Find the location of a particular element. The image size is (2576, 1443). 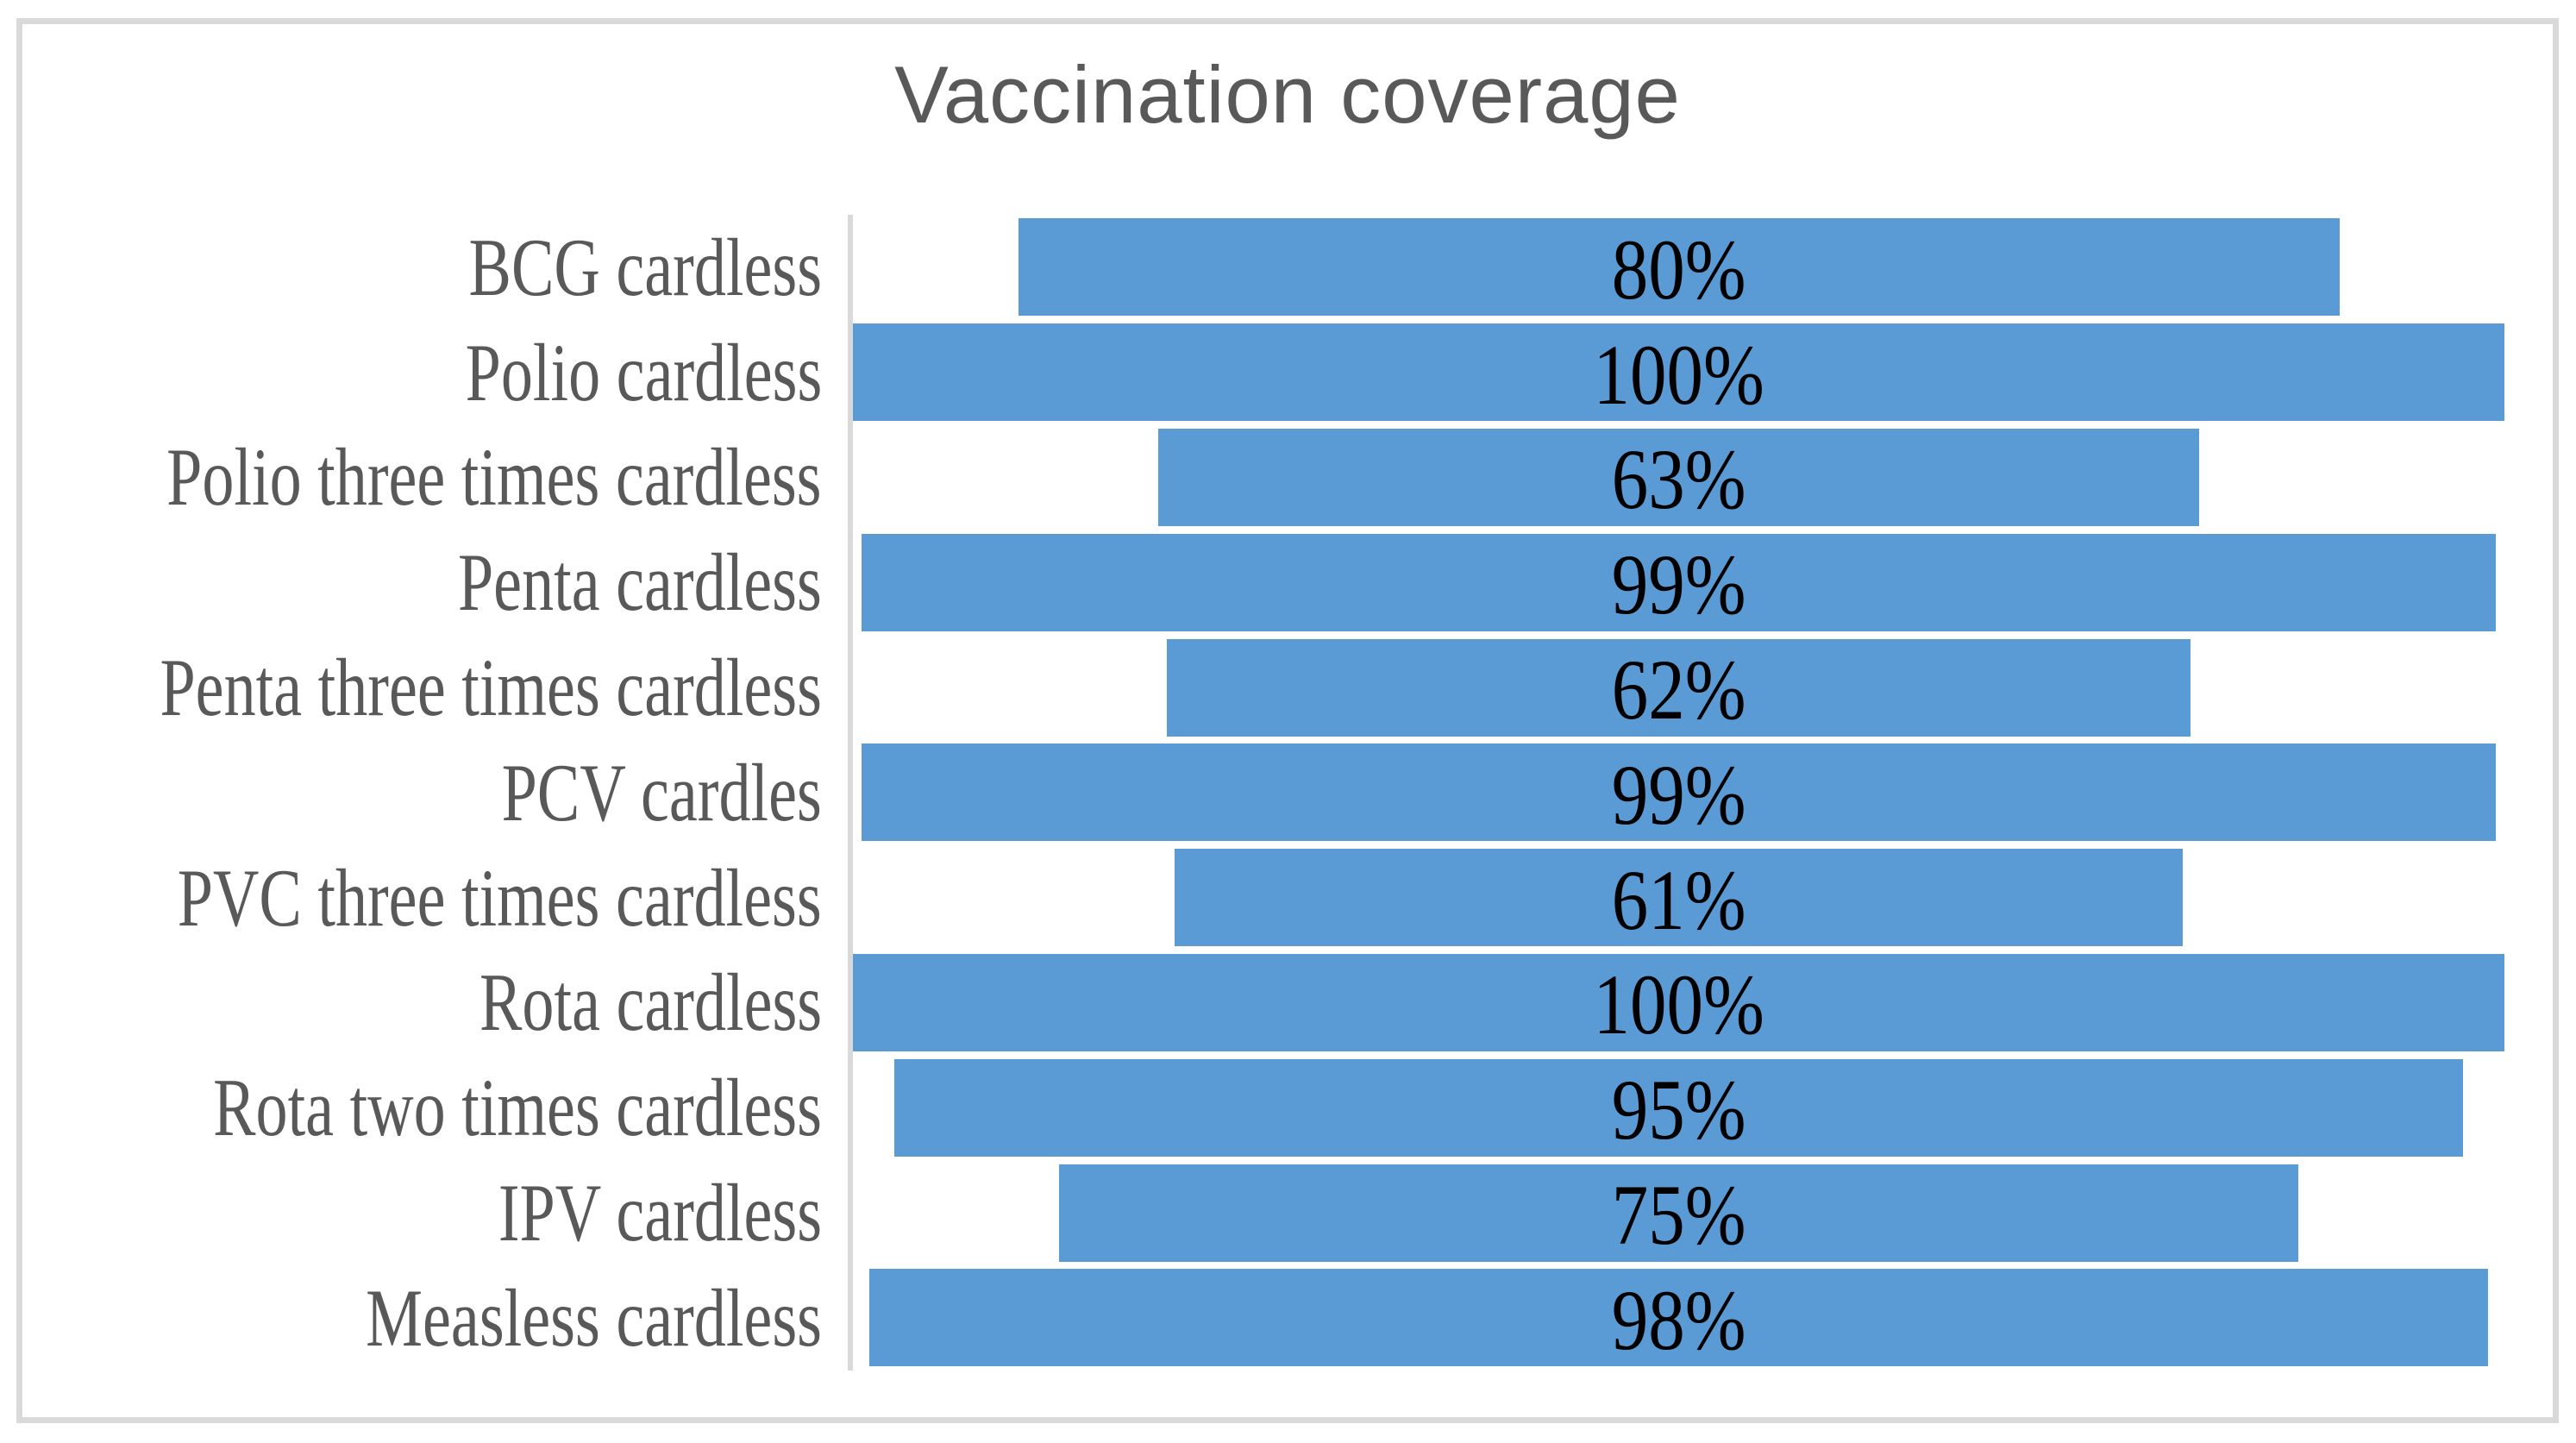

chart-row: Rota cardless 100% is located at coordinates (1263, 1003).